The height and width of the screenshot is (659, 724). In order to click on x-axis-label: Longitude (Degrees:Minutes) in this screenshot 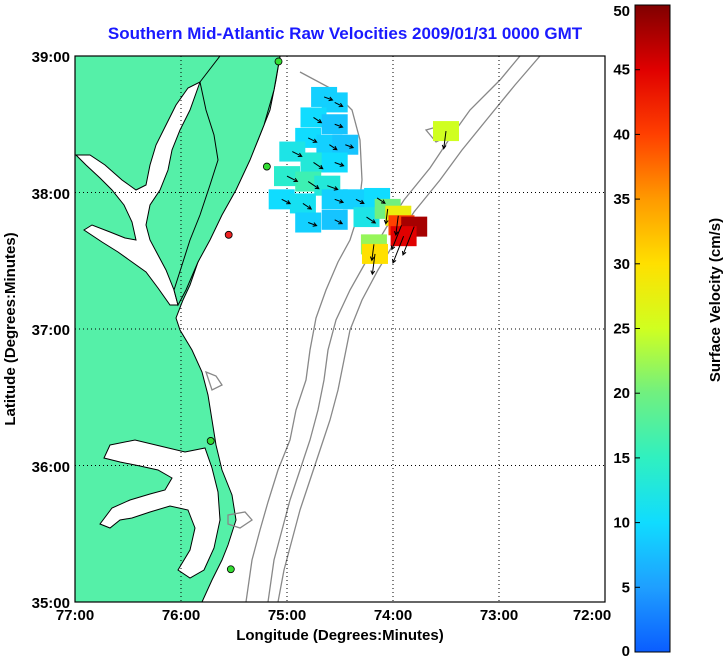, I will do `click(340, 635)`.